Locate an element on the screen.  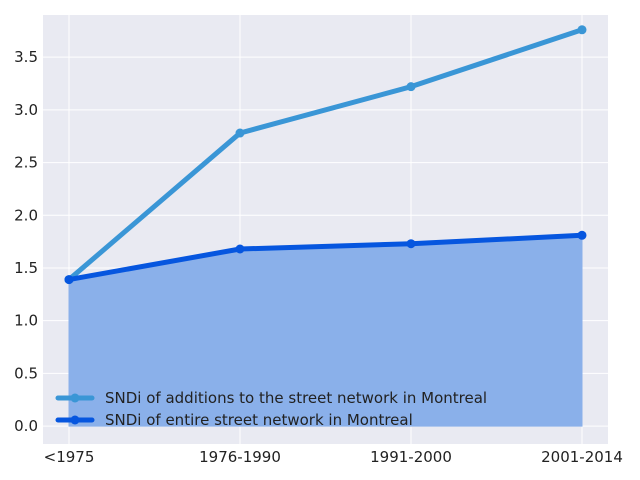
x-axis: <1975 1976-1990 1991-2000 2001-2014 is located at coordinates (333, 457).